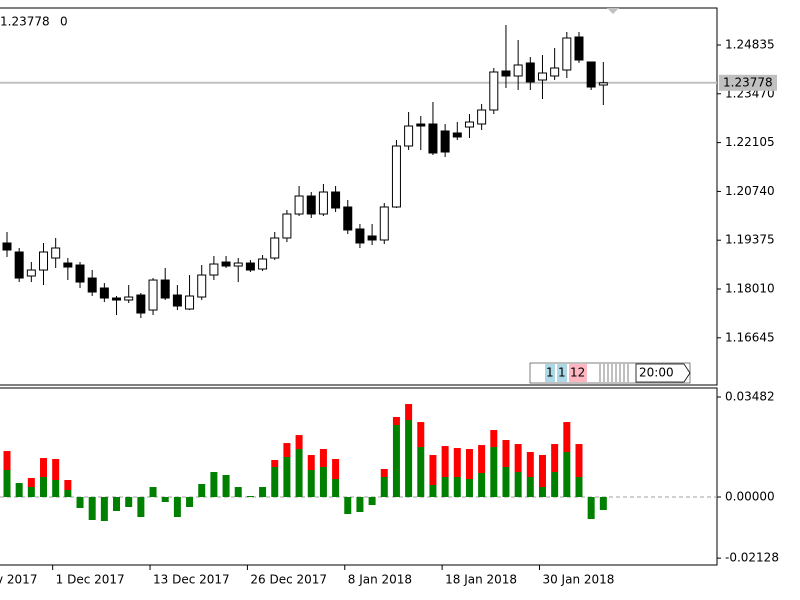 Image resolution: width=800 pixels, height=600 pixels. What do you see at coordinates (578, 580) in the screenshot?
I see `x-tick-label: 30 Jan 2018` at bounding box center [578, 580].